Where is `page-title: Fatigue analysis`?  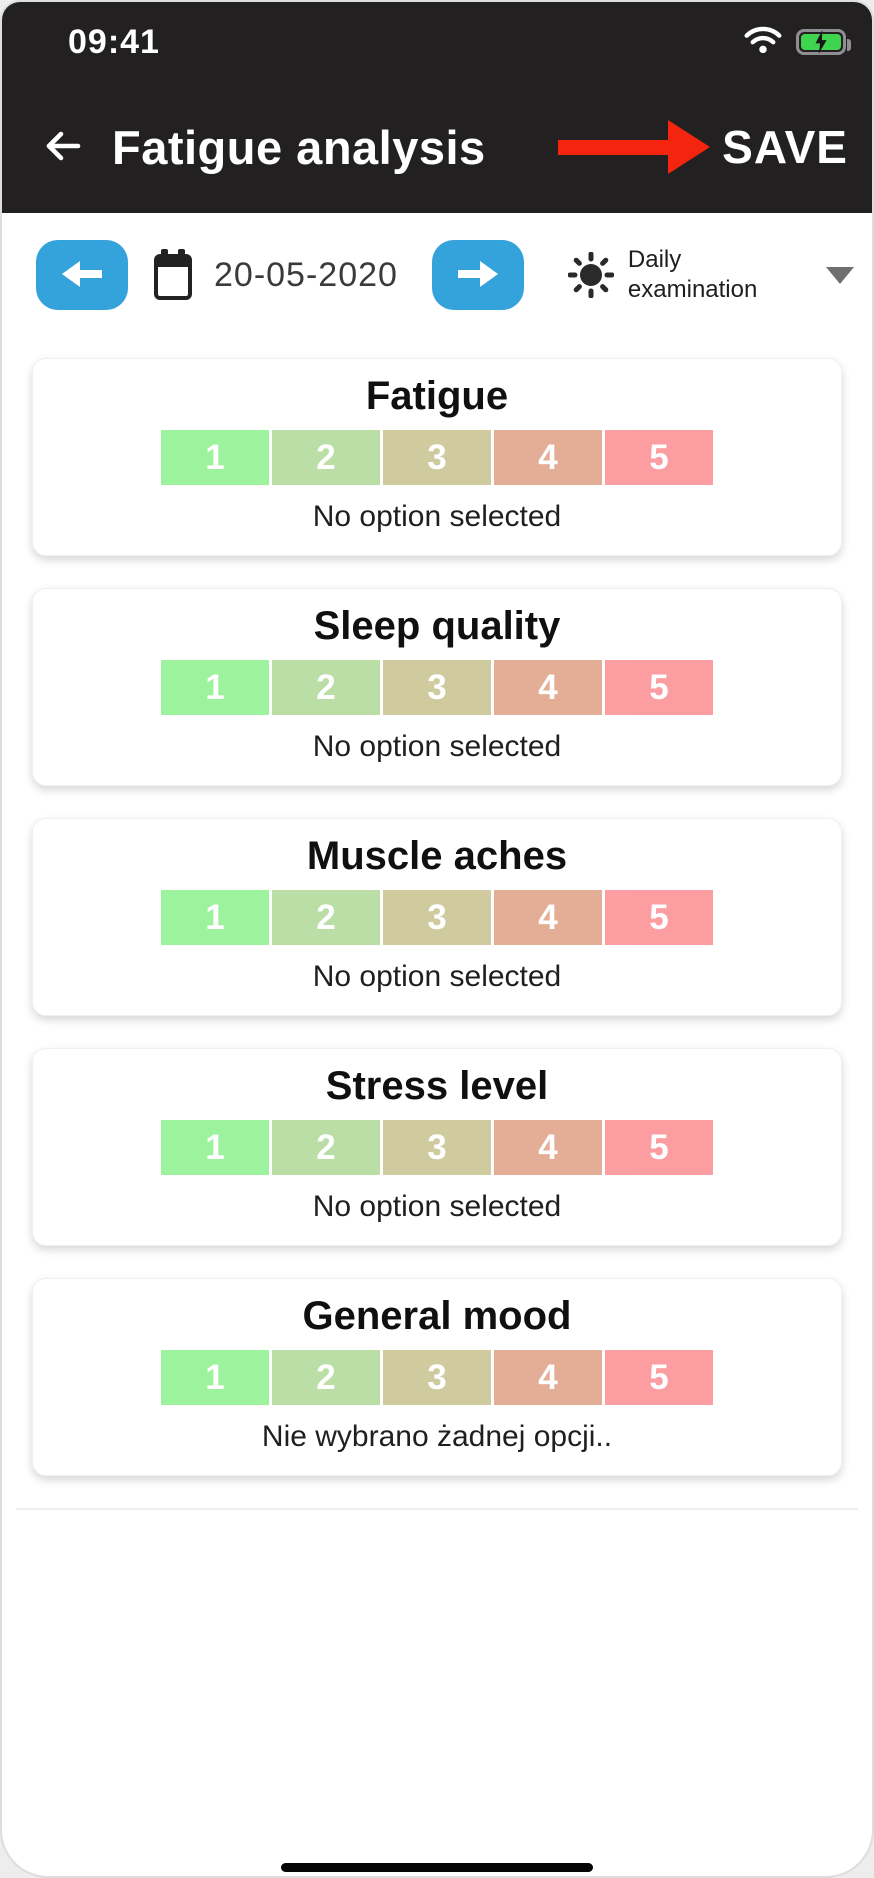 page-title: Fatigue analysis is located at coordinates (299, 147).